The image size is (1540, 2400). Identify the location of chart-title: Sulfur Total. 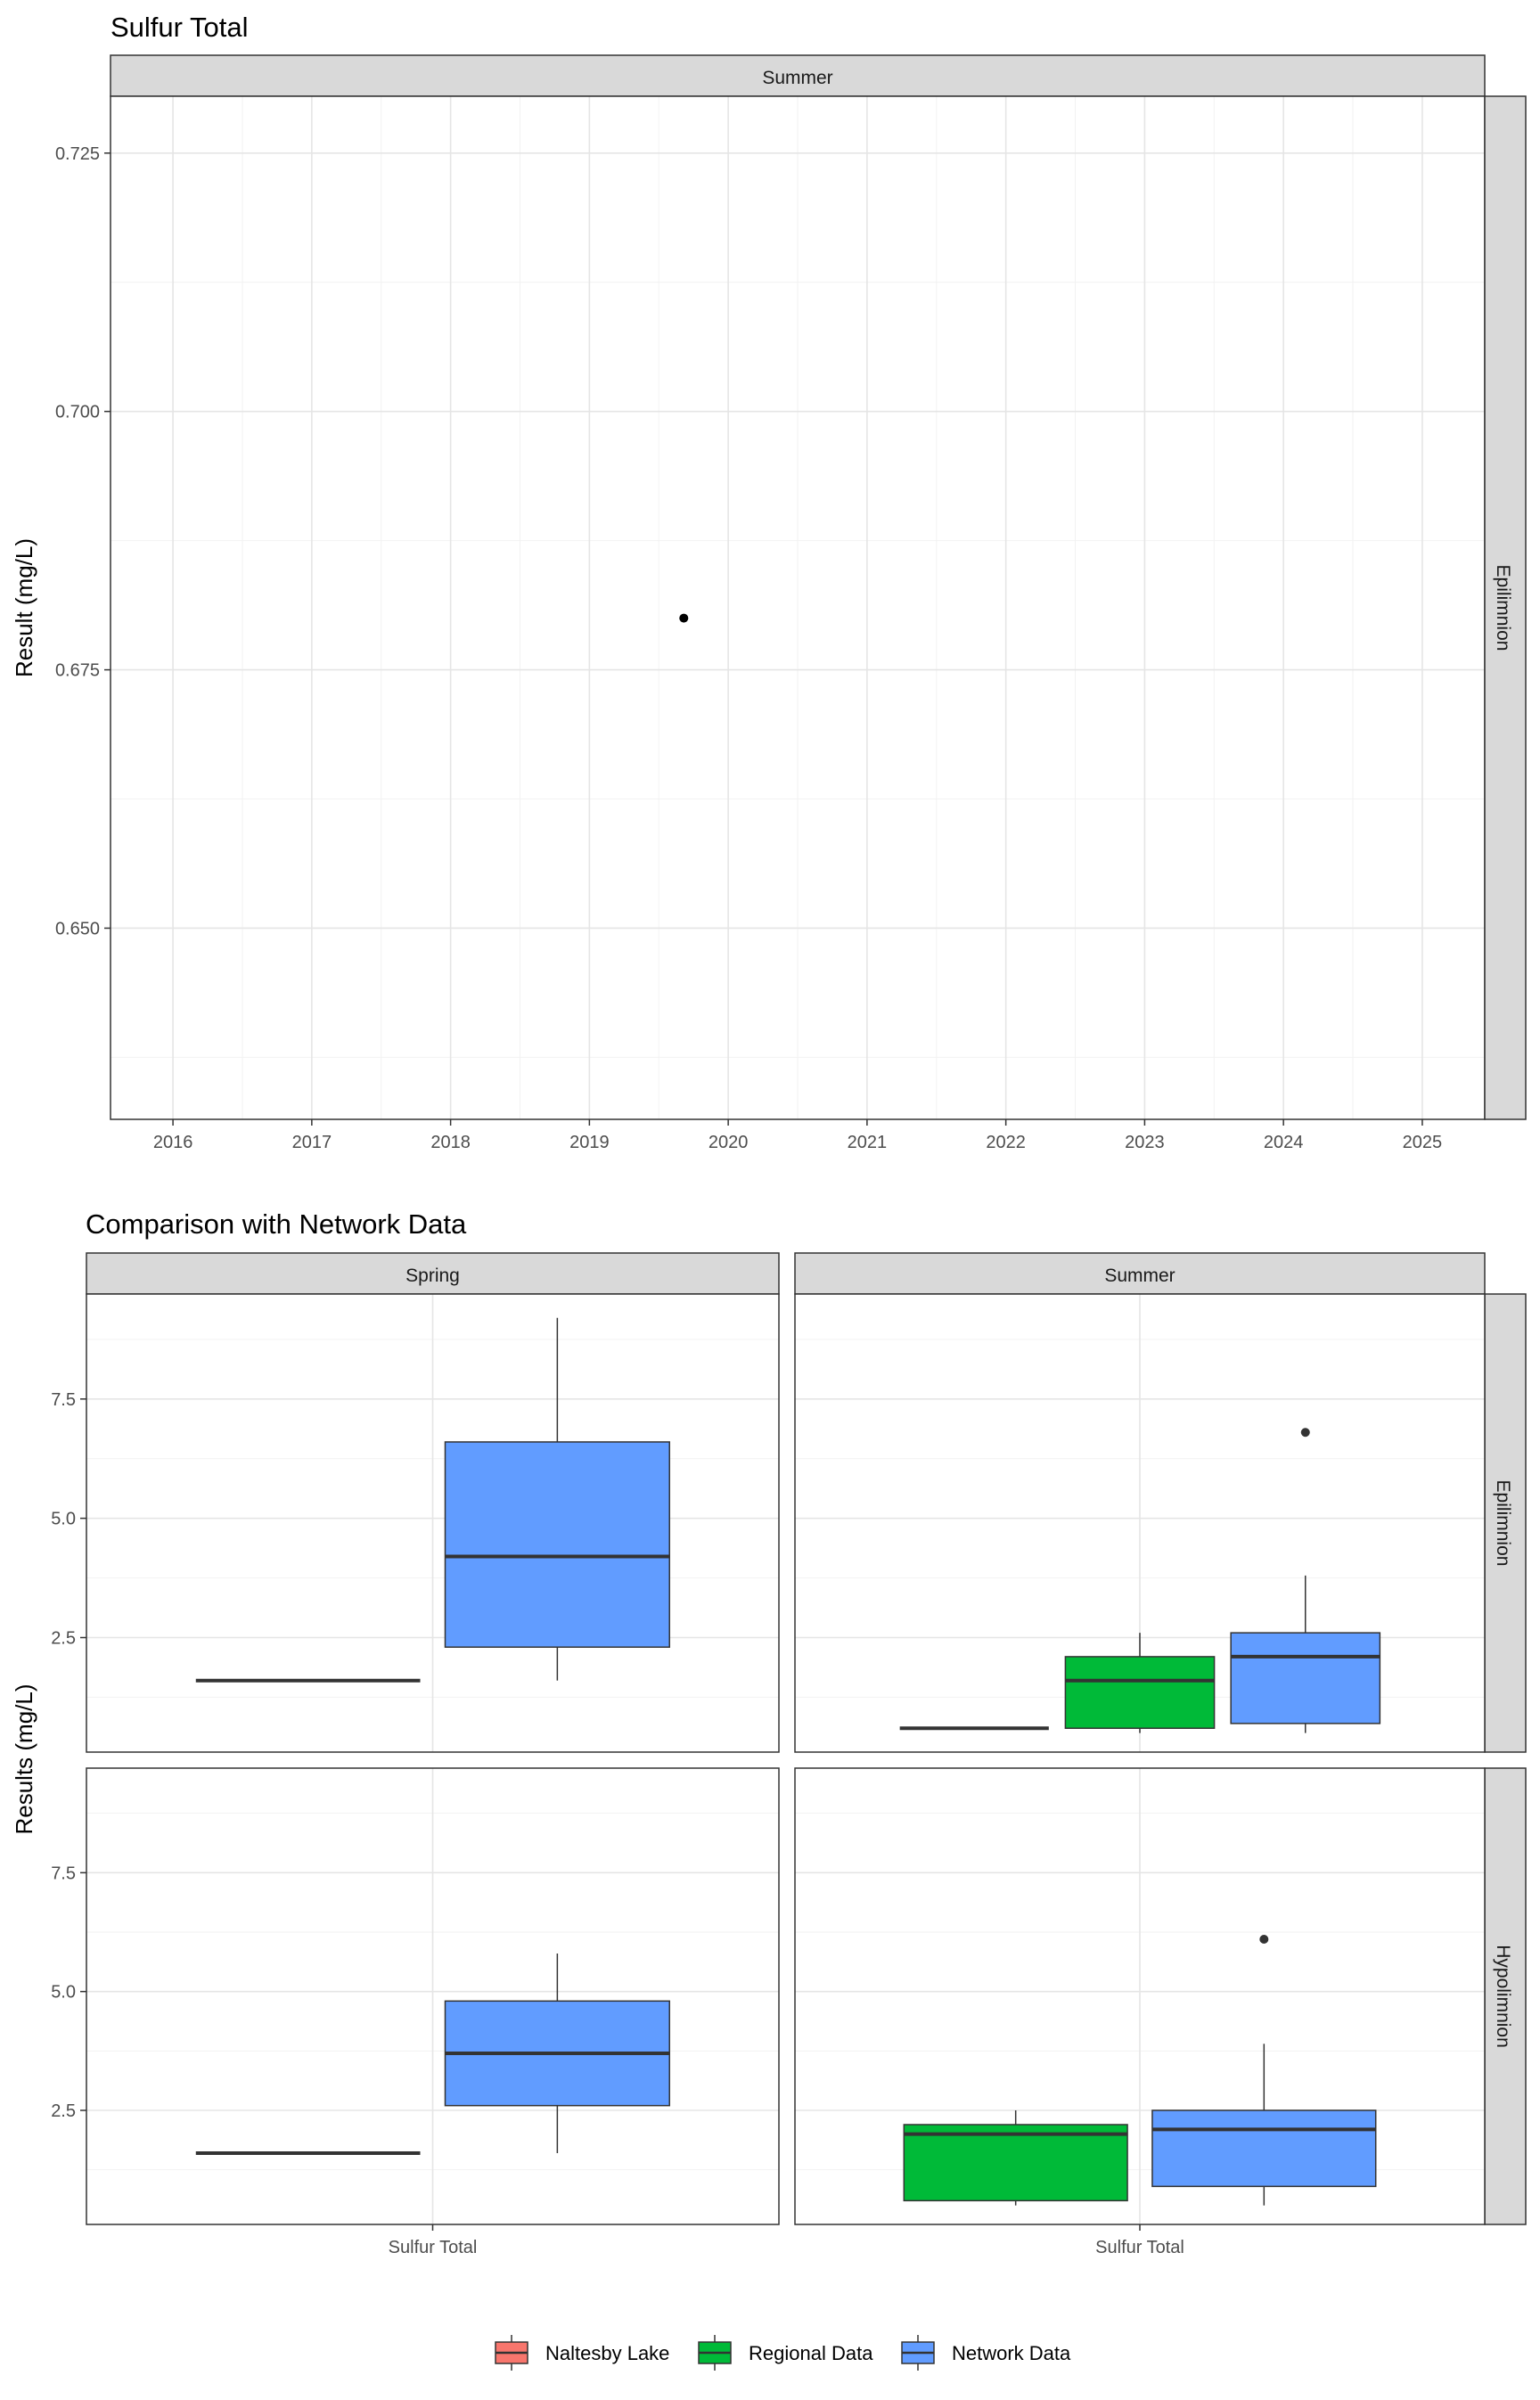
(180, 27).